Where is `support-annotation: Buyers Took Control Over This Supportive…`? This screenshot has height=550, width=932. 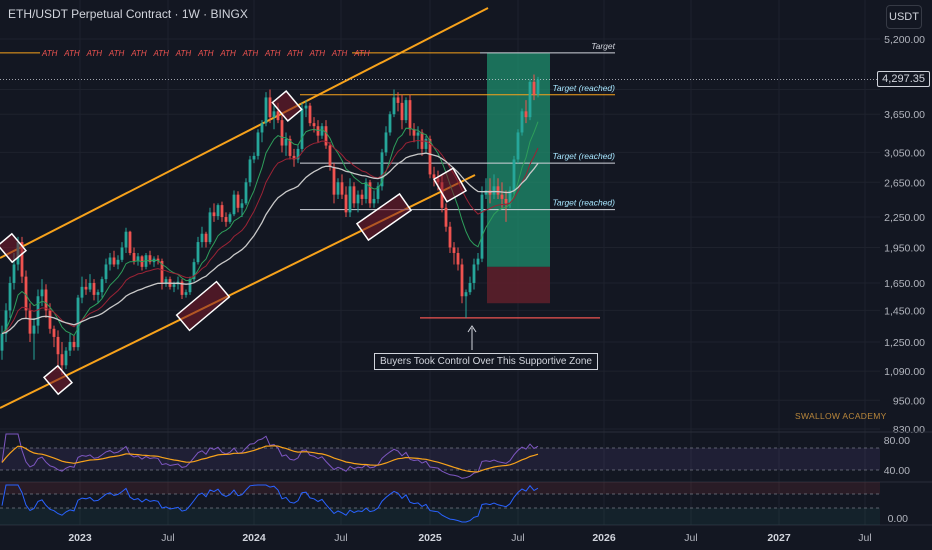
support-annotation: Buyers Took Control Over This Supportive… is located at coordinates (486, 361).